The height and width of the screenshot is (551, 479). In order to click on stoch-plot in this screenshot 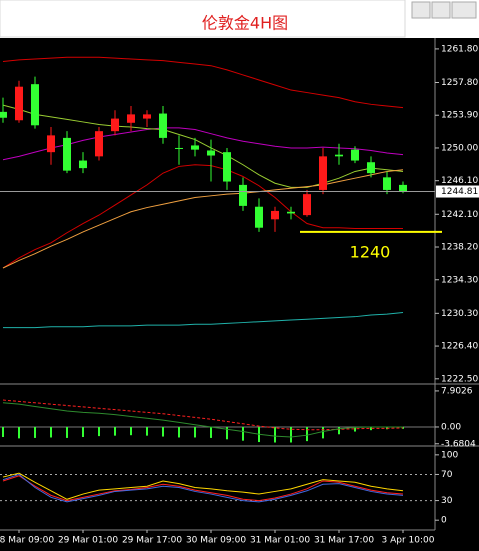, I will do `click(217, 487)`.